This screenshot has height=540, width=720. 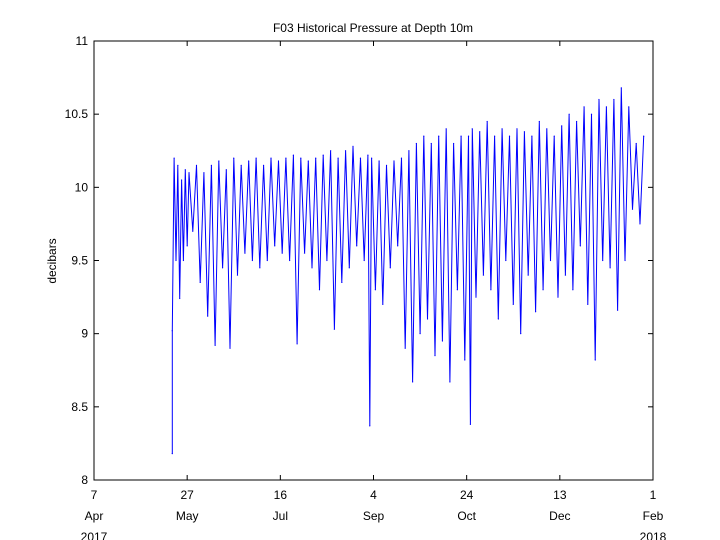 What do you see at coordinates (281, 495) in the screenshot?
I see `x-tick-day: 16` at bounding box center [281, 495].